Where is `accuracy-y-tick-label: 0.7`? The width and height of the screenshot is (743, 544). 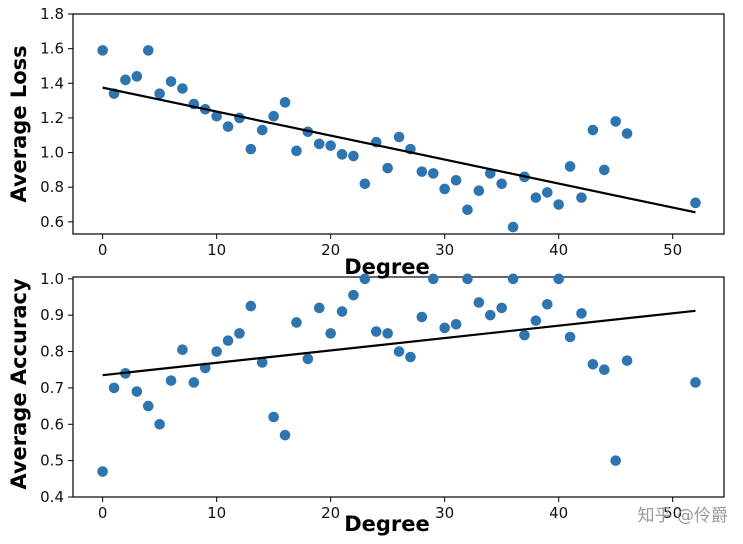 accuracy-y-tick-label: 0.7 is located at coordinates (52, 388).